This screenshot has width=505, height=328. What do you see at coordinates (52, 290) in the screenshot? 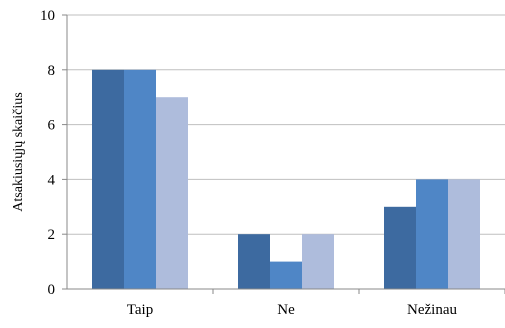
I see `y-tick-label: 0` at bounding box center [52, 290].